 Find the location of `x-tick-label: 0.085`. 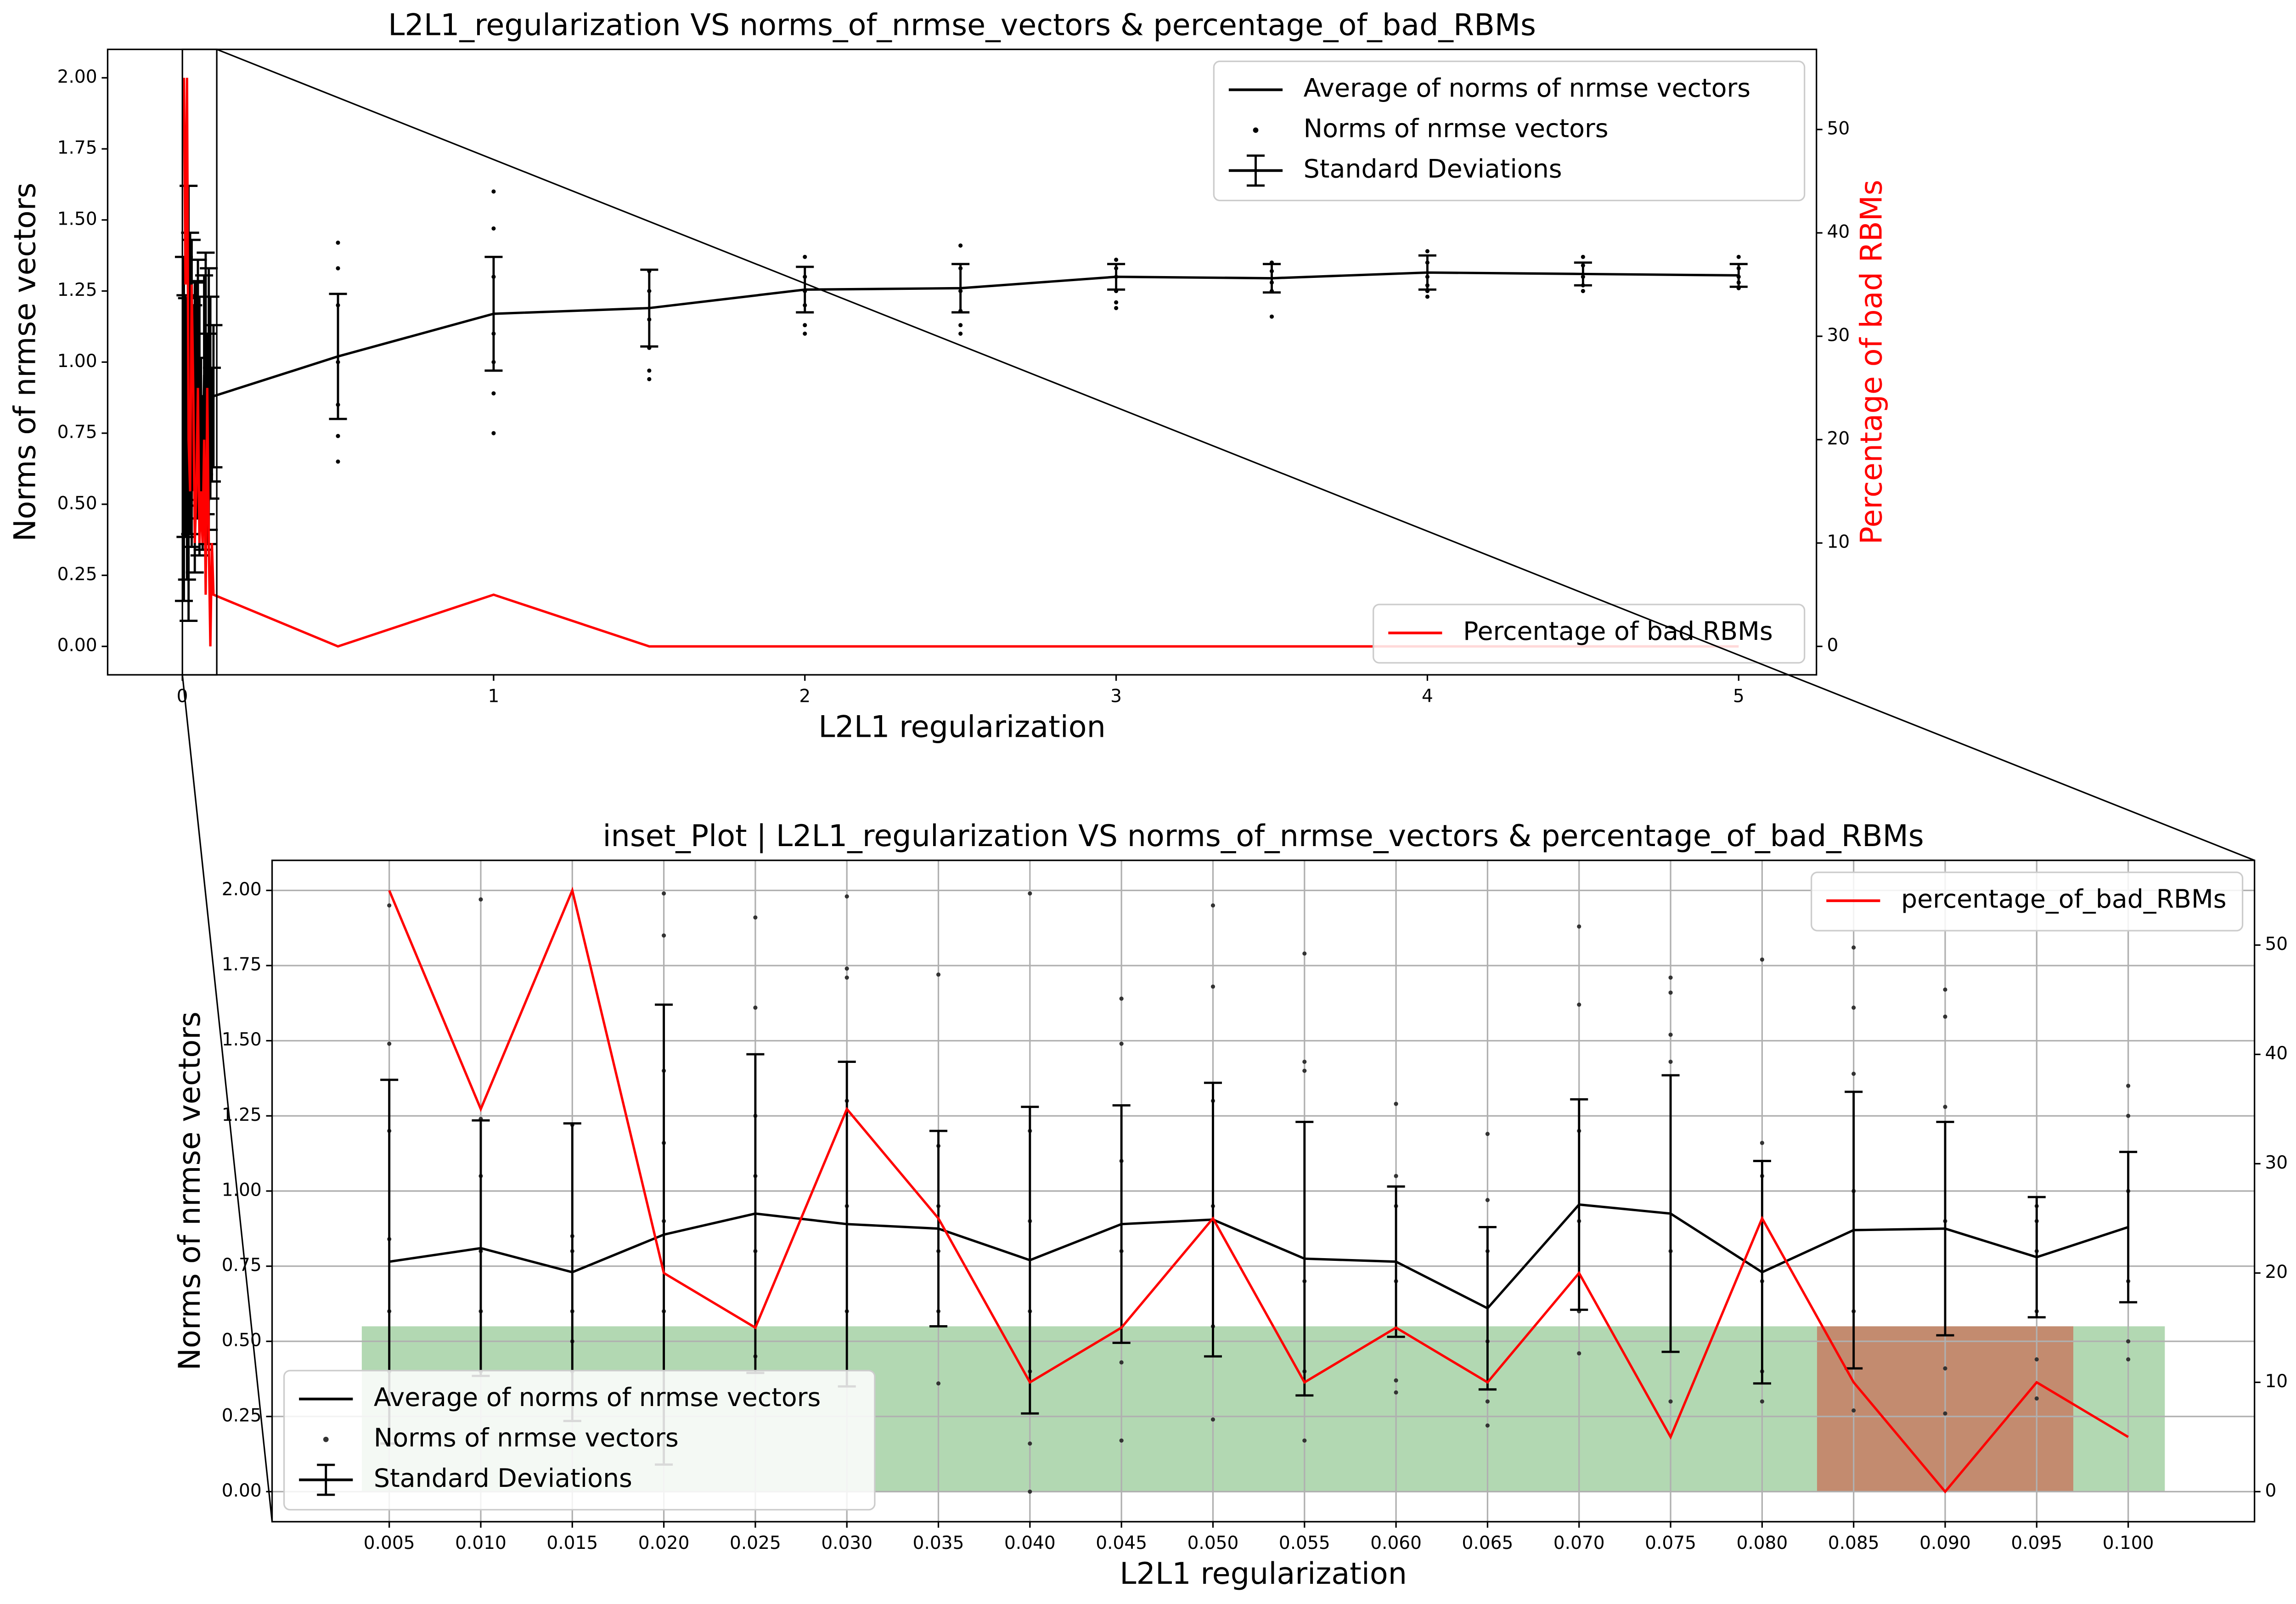

x-tick-label: 0.085 is located at coordinates (1854, 1543).